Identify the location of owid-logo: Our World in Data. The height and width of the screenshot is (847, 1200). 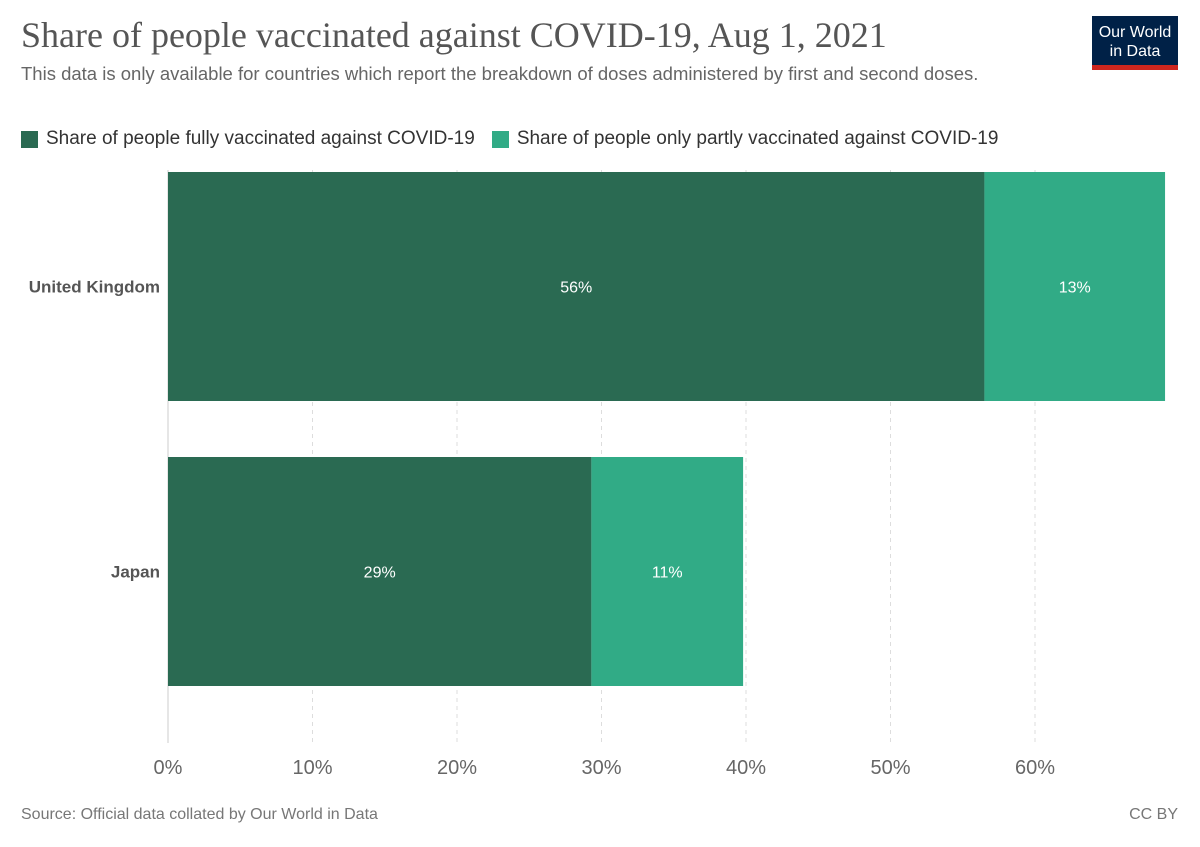
(1135, 43).